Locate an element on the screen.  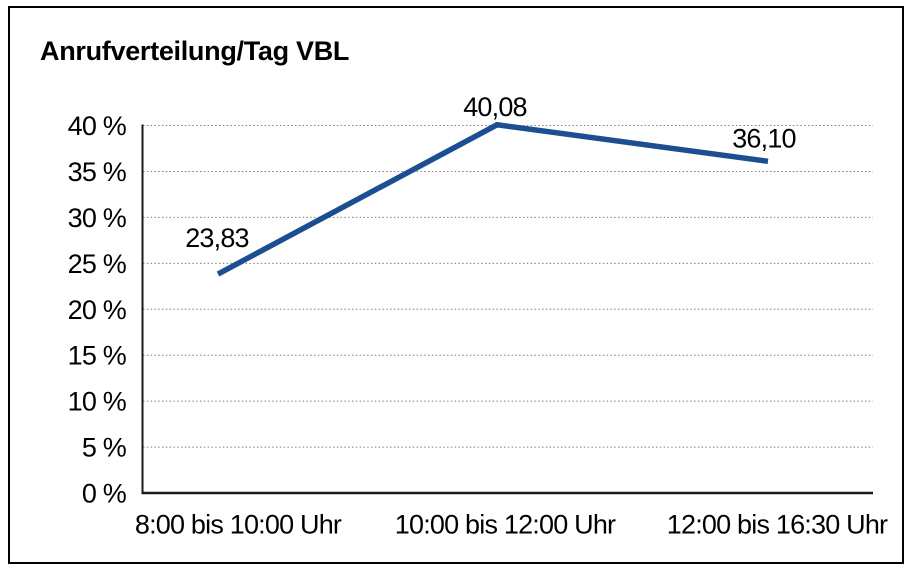
x-category-label: 10:00 bis 12:00 Uhr is located at coordinates (505, 525).